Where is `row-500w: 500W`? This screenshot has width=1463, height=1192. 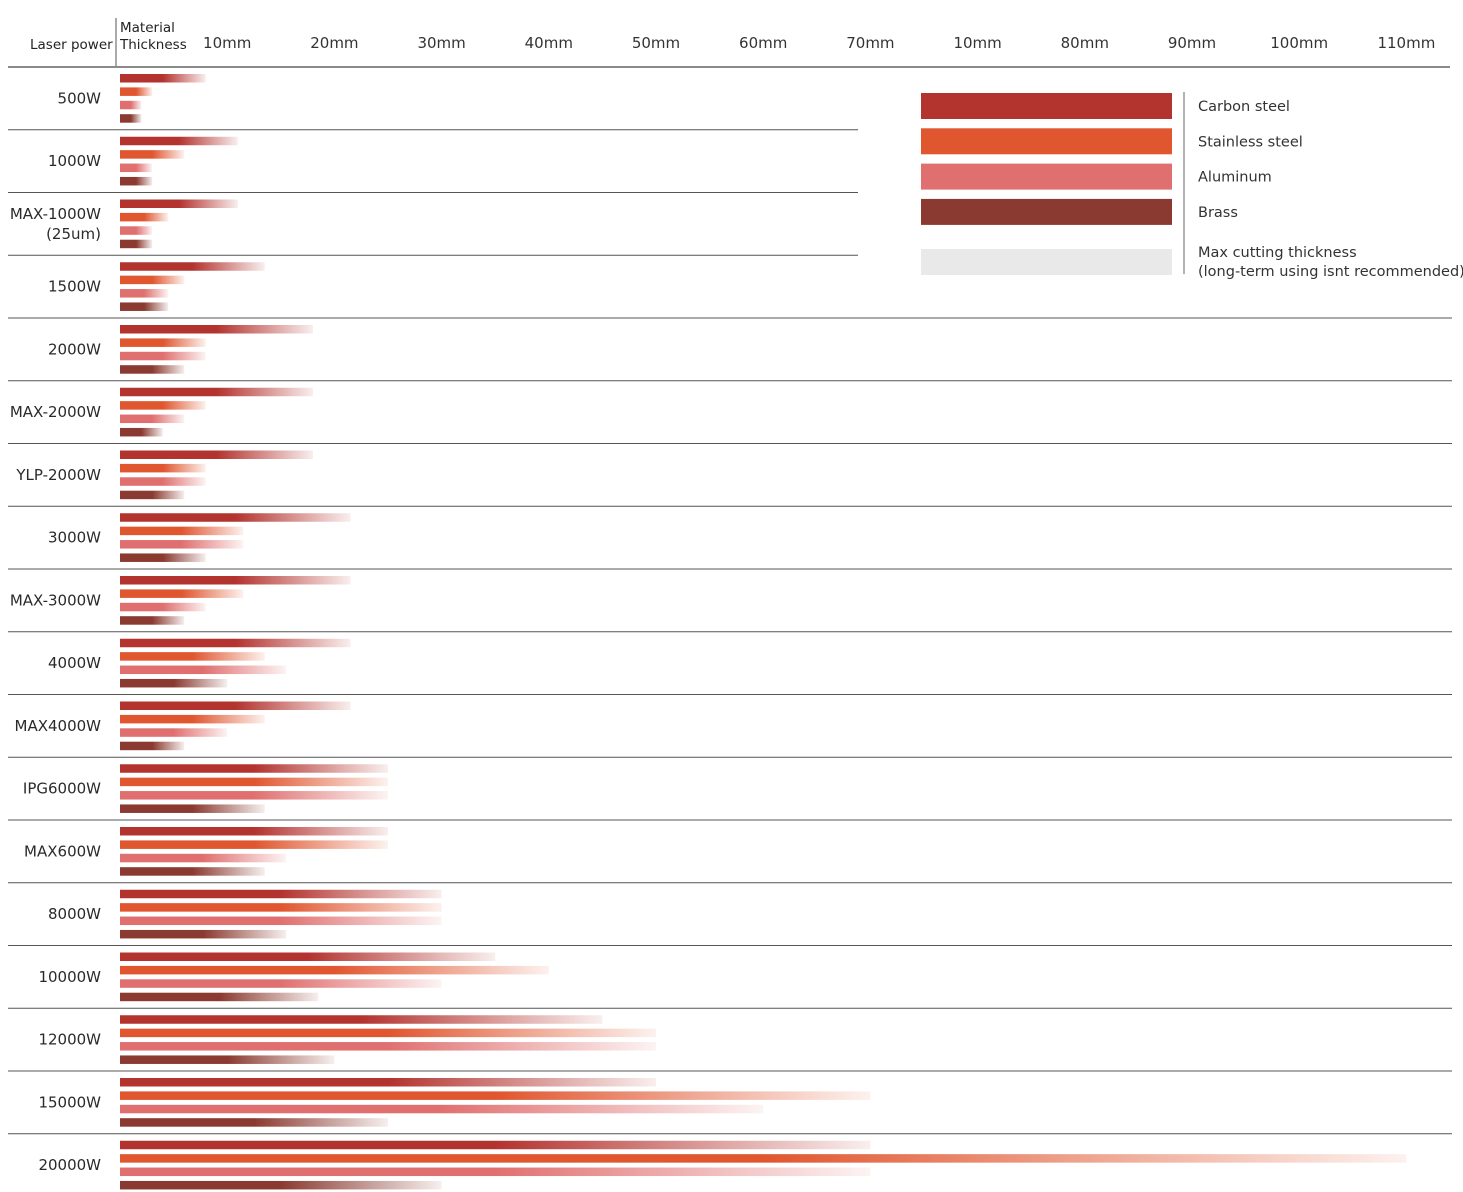
row-500w: 500W is located at coordinates (433, 102).